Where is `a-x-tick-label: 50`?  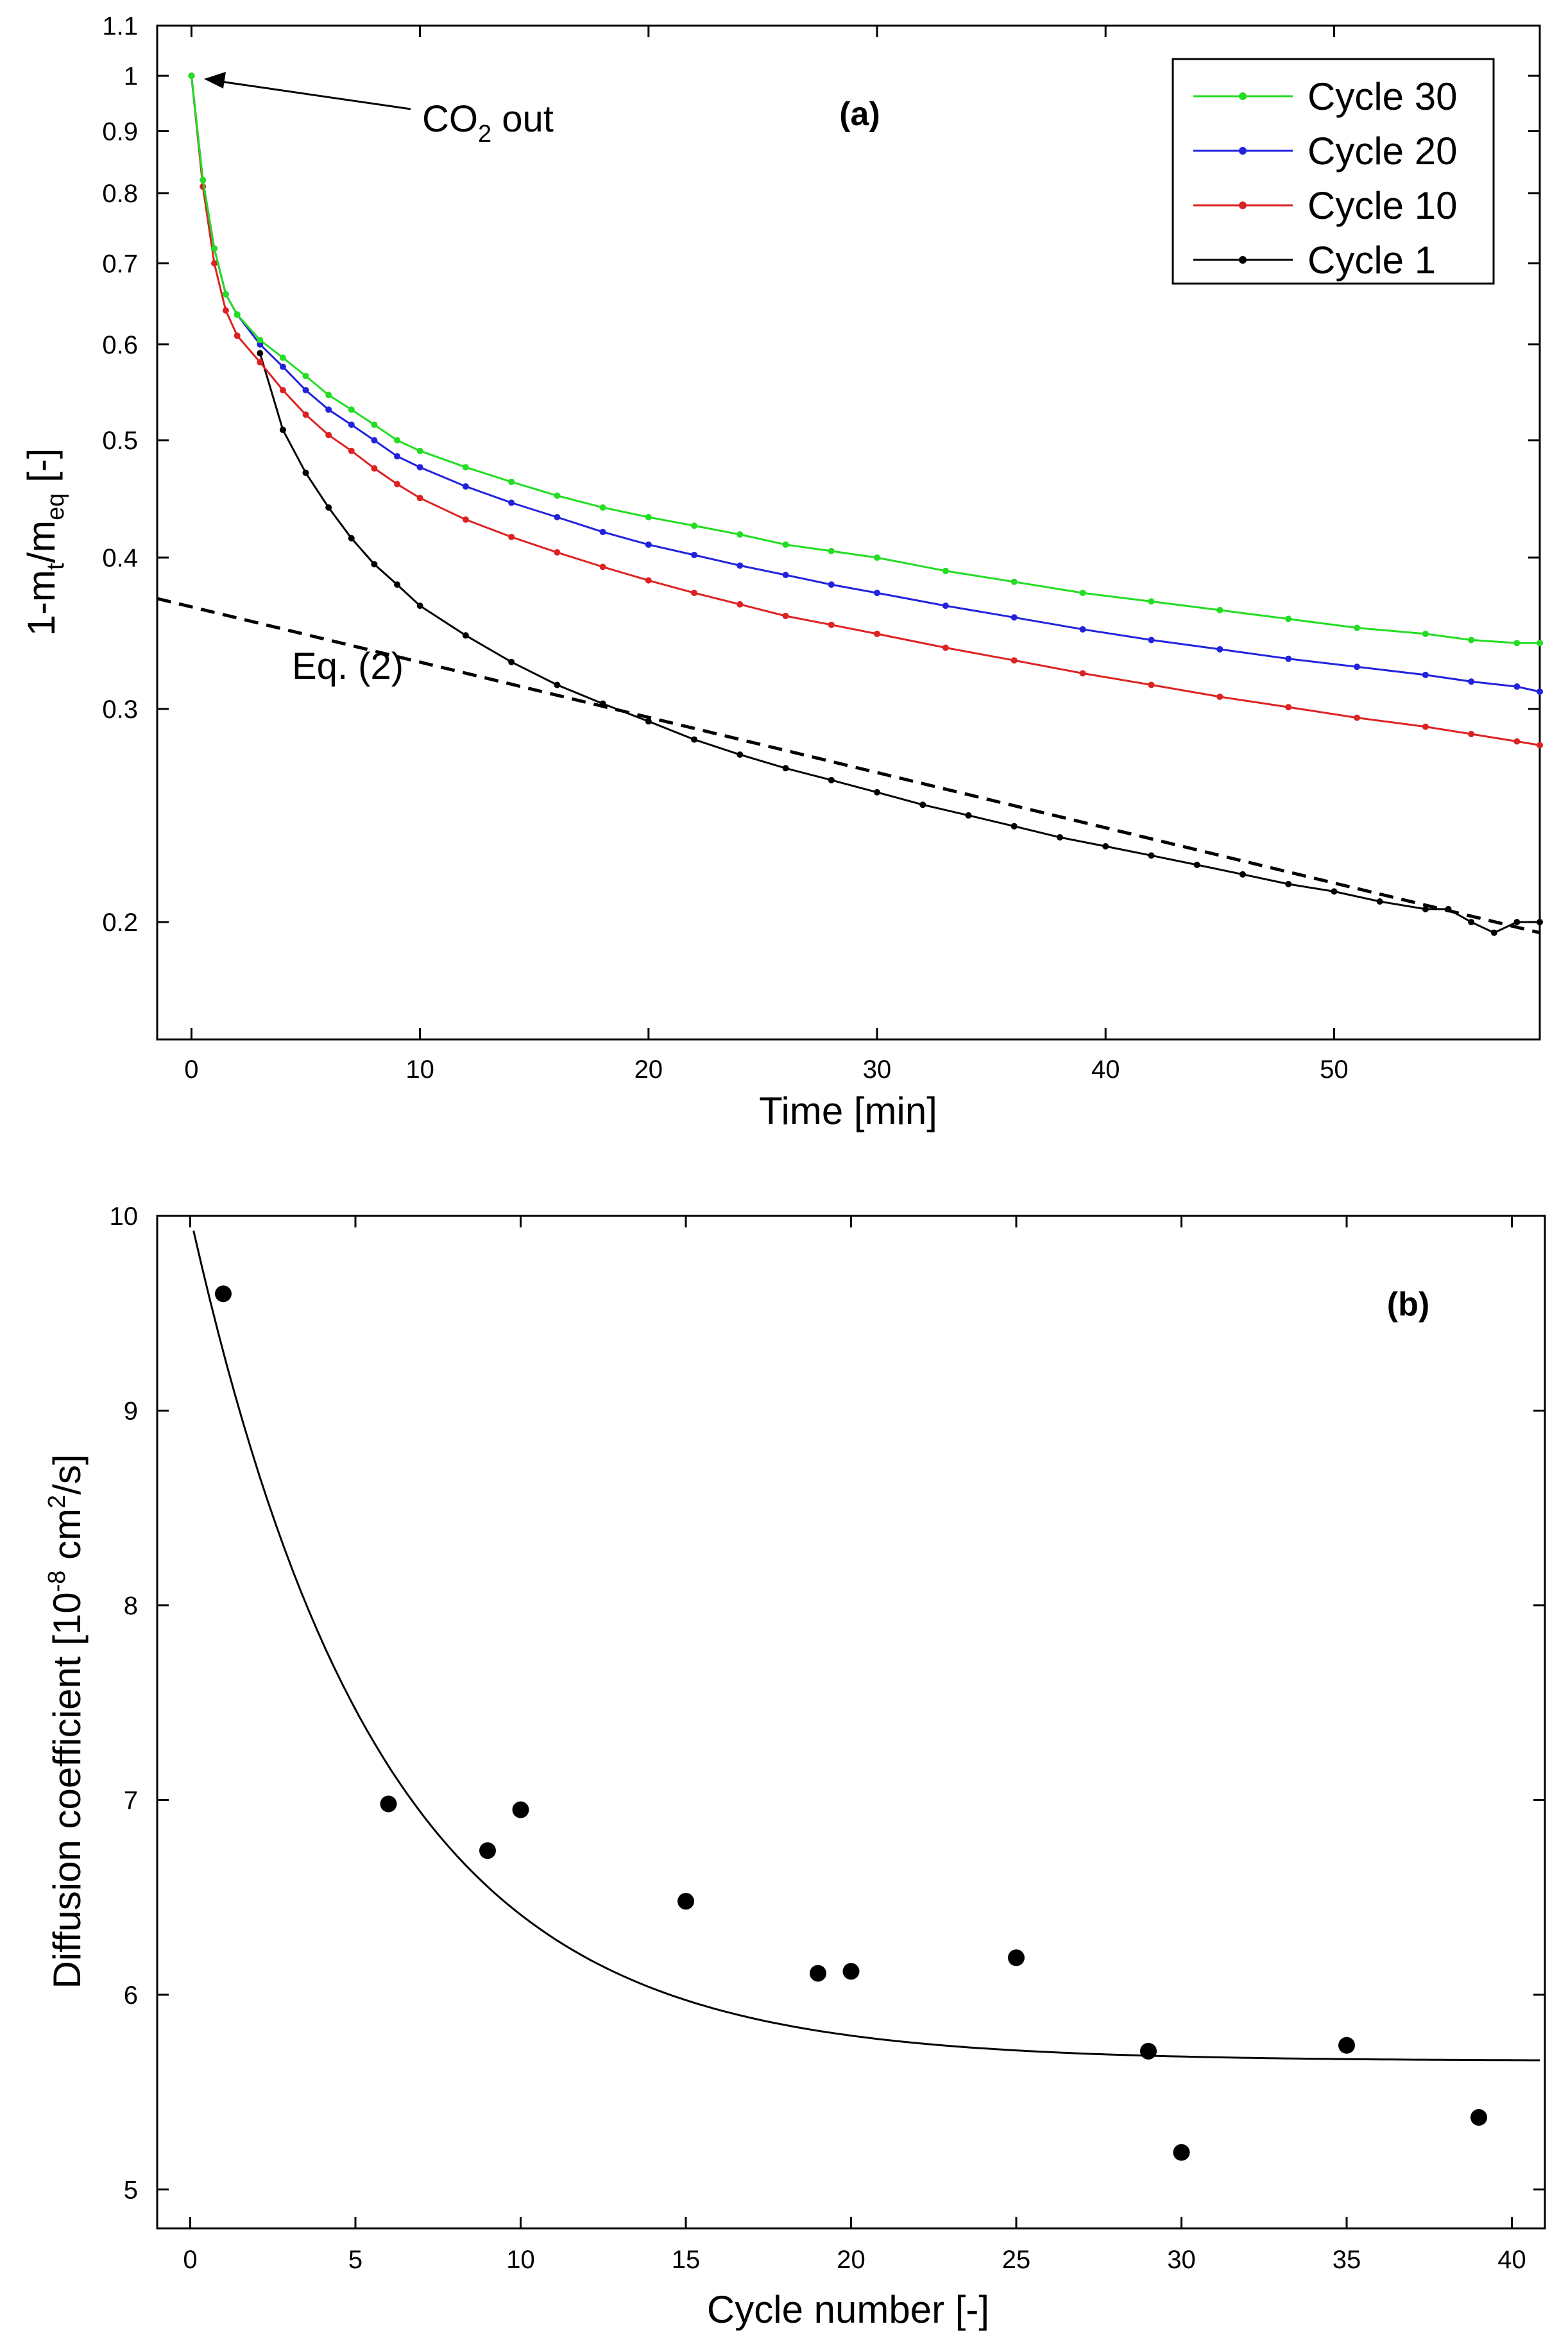
a-x-tick-label: 50 is located at coordinates (1334, 1069).